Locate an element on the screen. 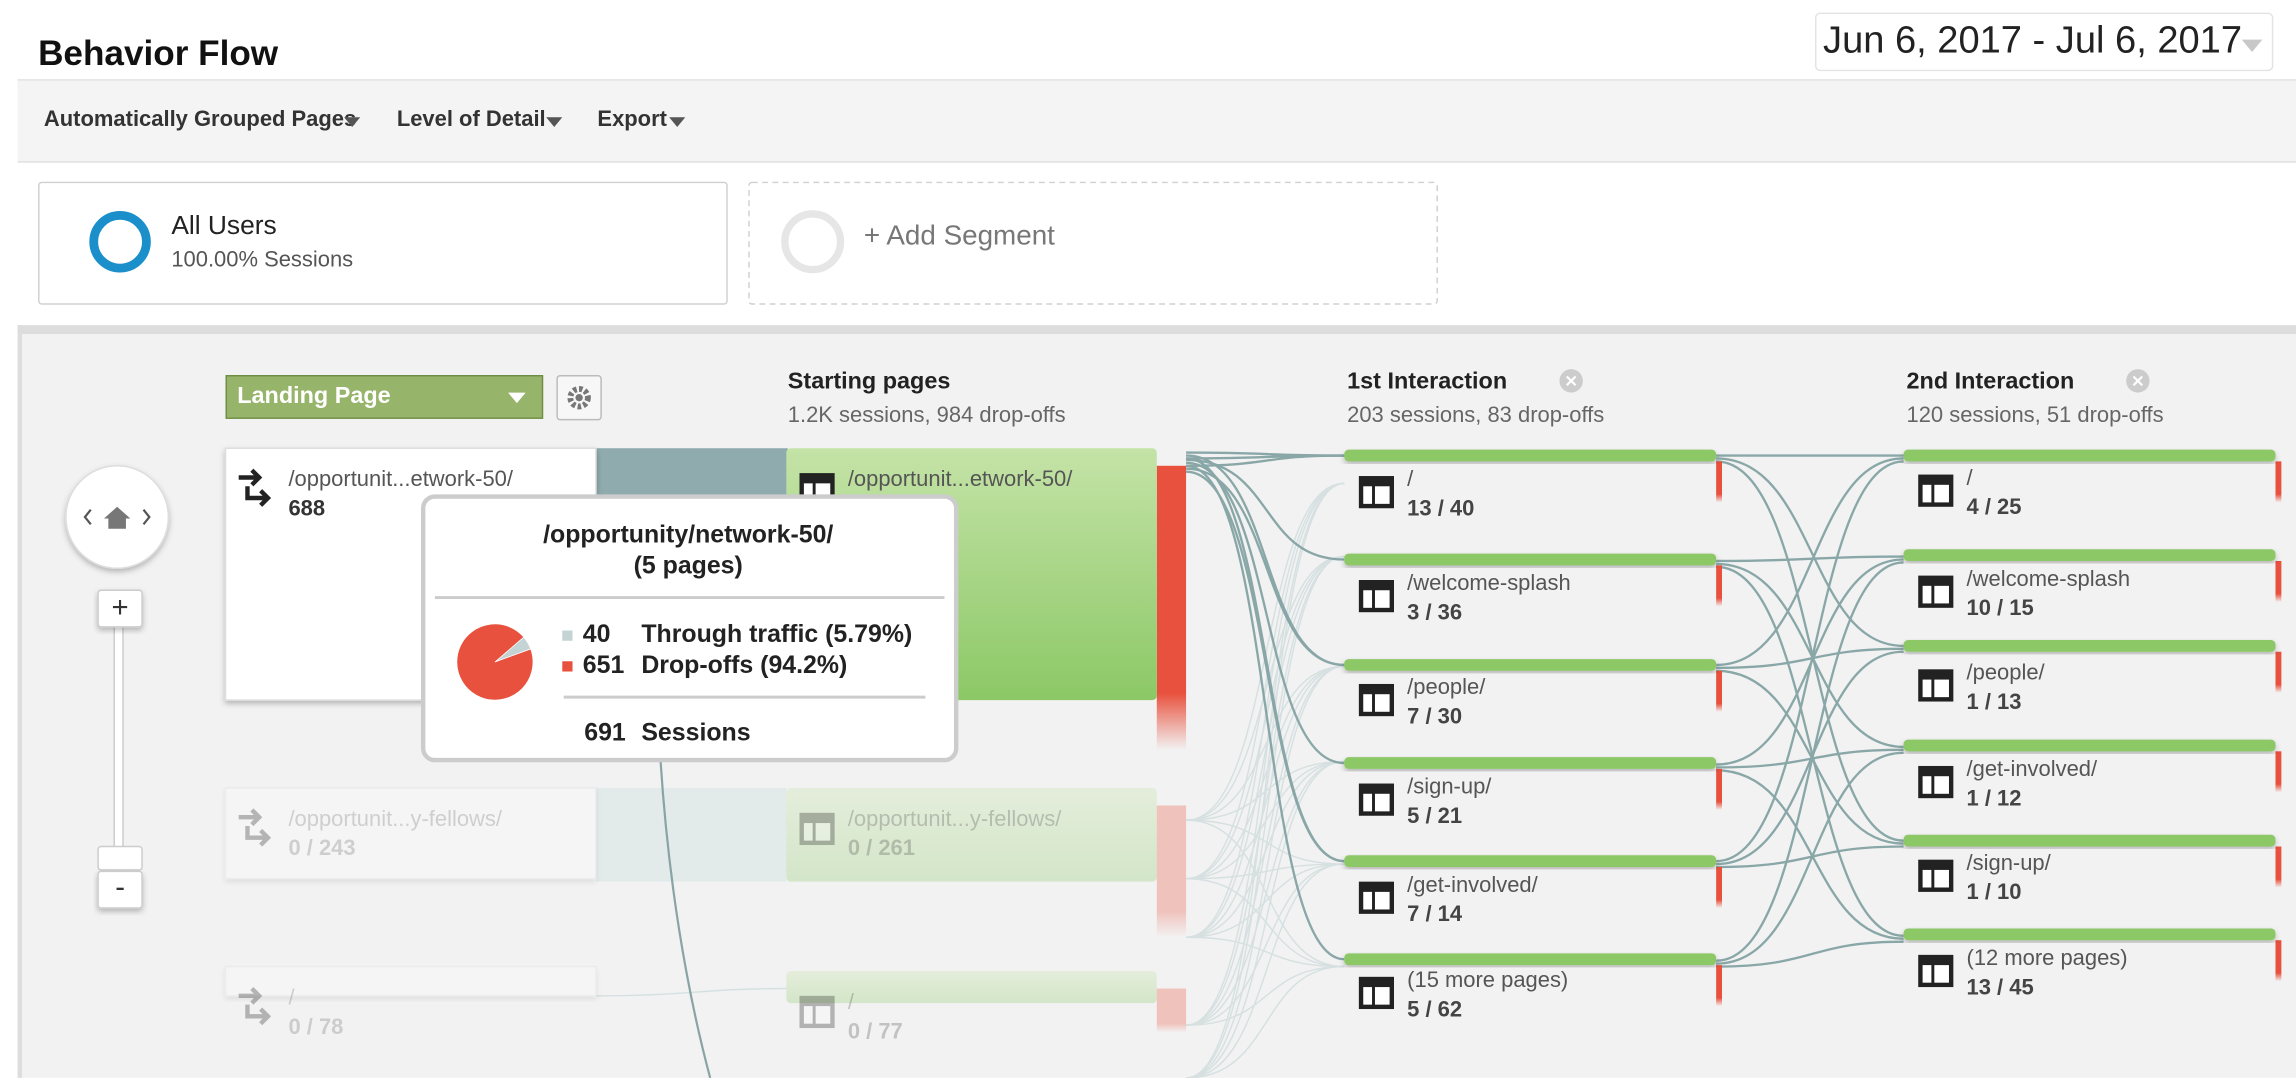 The image size is (2296, 1078). dropdown-caret is located at coordinates (2252, 45).